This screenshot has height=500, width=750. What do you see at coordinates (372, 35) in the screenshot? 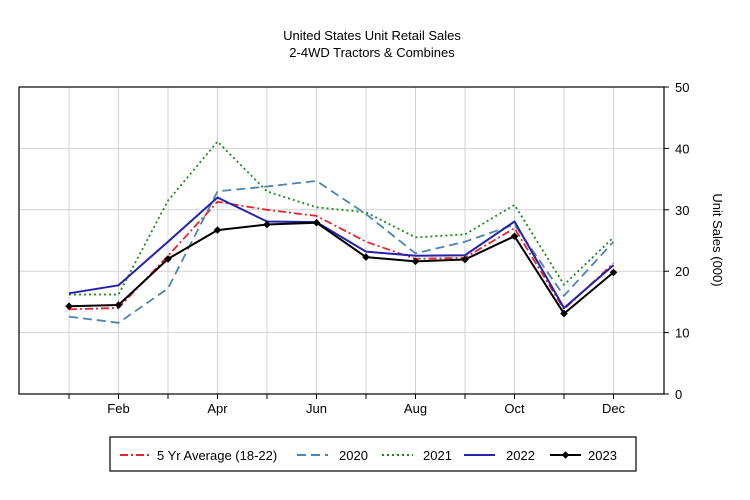
I see `chart-title: United States Unit Retail Sales` at bounding box center [372, 35].